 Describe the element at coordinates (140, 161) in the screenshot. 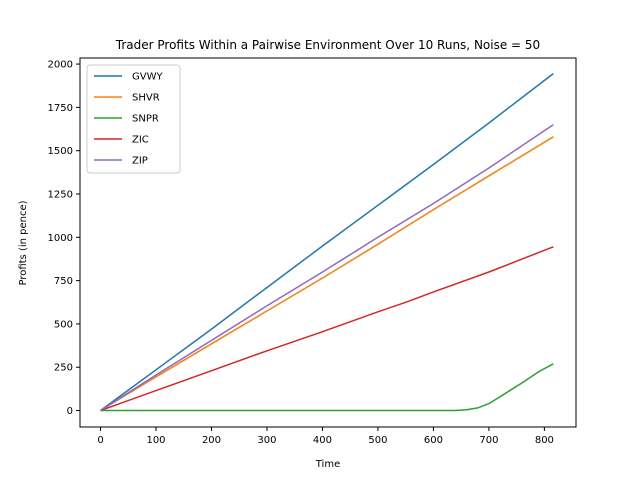

I see `legend-label-zip: ZIP` at that location.